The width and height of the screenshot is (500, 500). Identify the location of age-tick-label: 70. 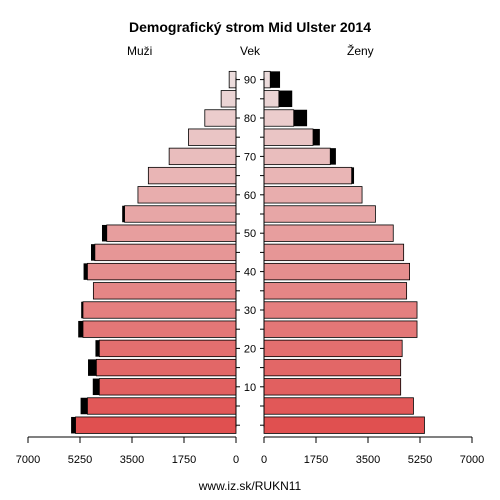
(250, 157).